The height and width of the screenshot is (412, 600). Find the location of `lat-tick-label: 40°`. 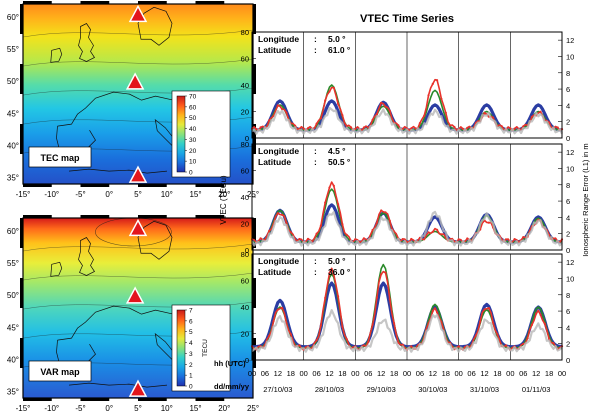

lat-tick-label: 40° is located at coordinates (13, 145).